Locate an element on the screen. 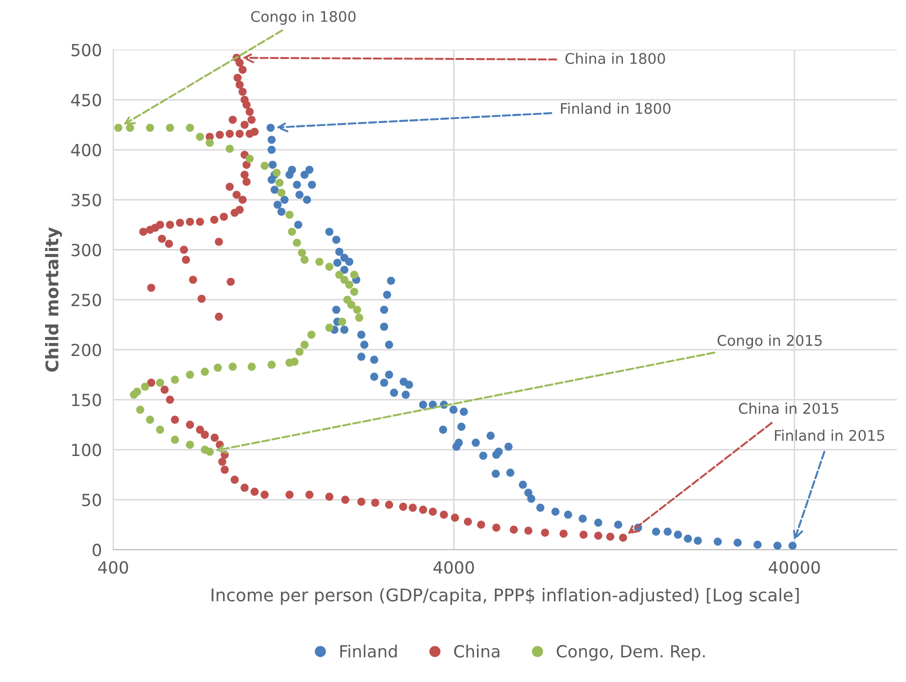  y-tick-label: 500 is located at coordinates (87, 50).